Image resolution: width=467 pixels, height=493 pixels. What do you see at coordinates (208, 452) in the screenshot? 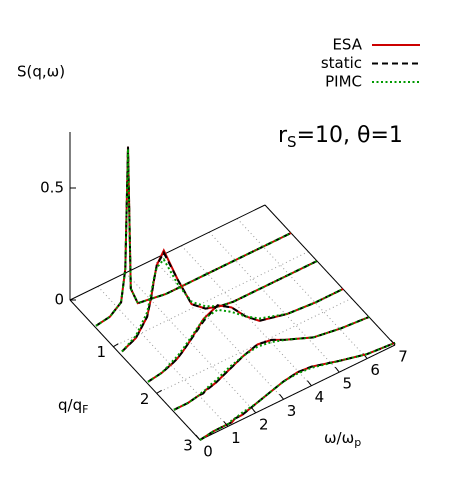
I see `x-tick-label: 0` at bounding box center [208, 452].